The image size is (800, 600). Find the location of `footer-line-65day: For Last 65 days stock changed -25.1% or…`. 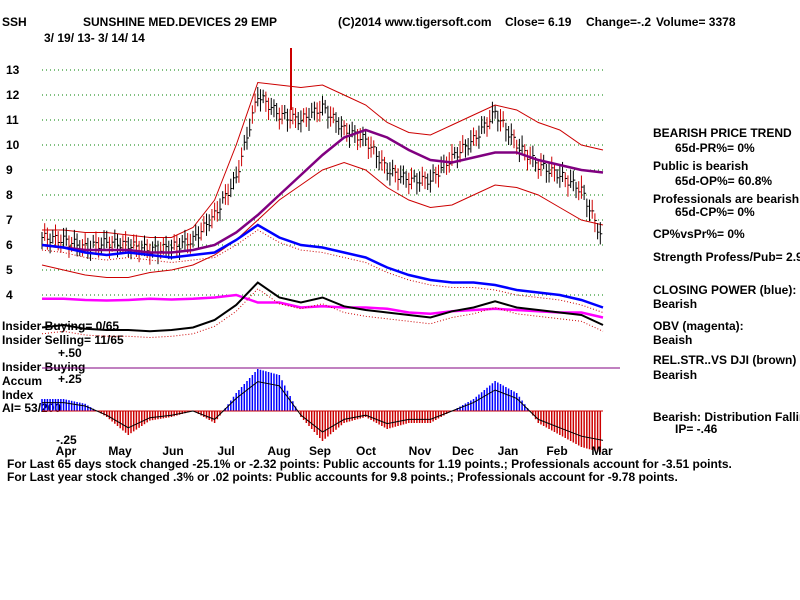

footer-line-65day: For Last 65 days stock changed -25.1% or… is located at coordinates (369, 464).